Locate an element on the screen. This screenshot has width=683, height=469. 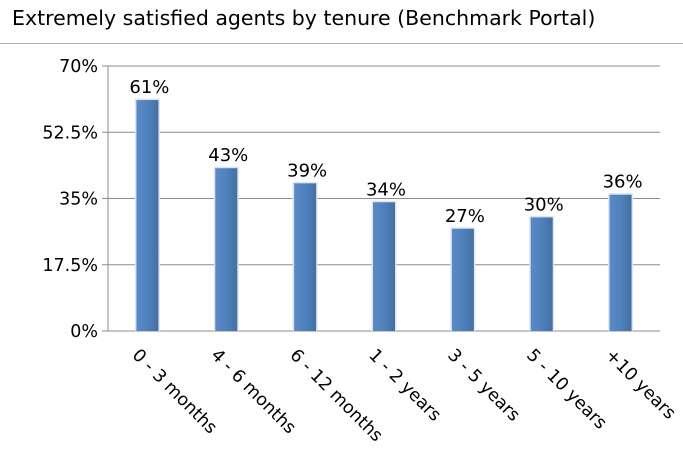
data-label: 34% is located at coordinates (386, 189).